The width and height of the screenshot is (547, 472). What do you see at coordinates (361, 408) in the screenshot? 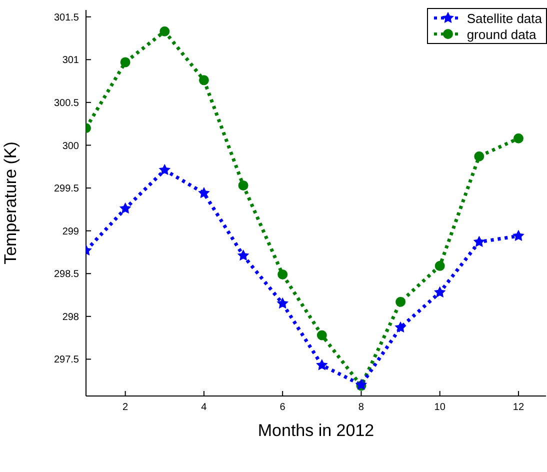
I see `x-tick-label: 8` at bounding box center [361, 408].